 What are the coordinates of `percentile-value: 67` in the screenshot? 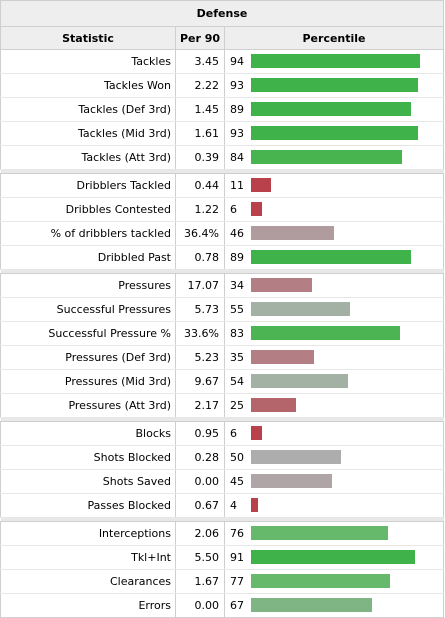 It's located at (237, 605).